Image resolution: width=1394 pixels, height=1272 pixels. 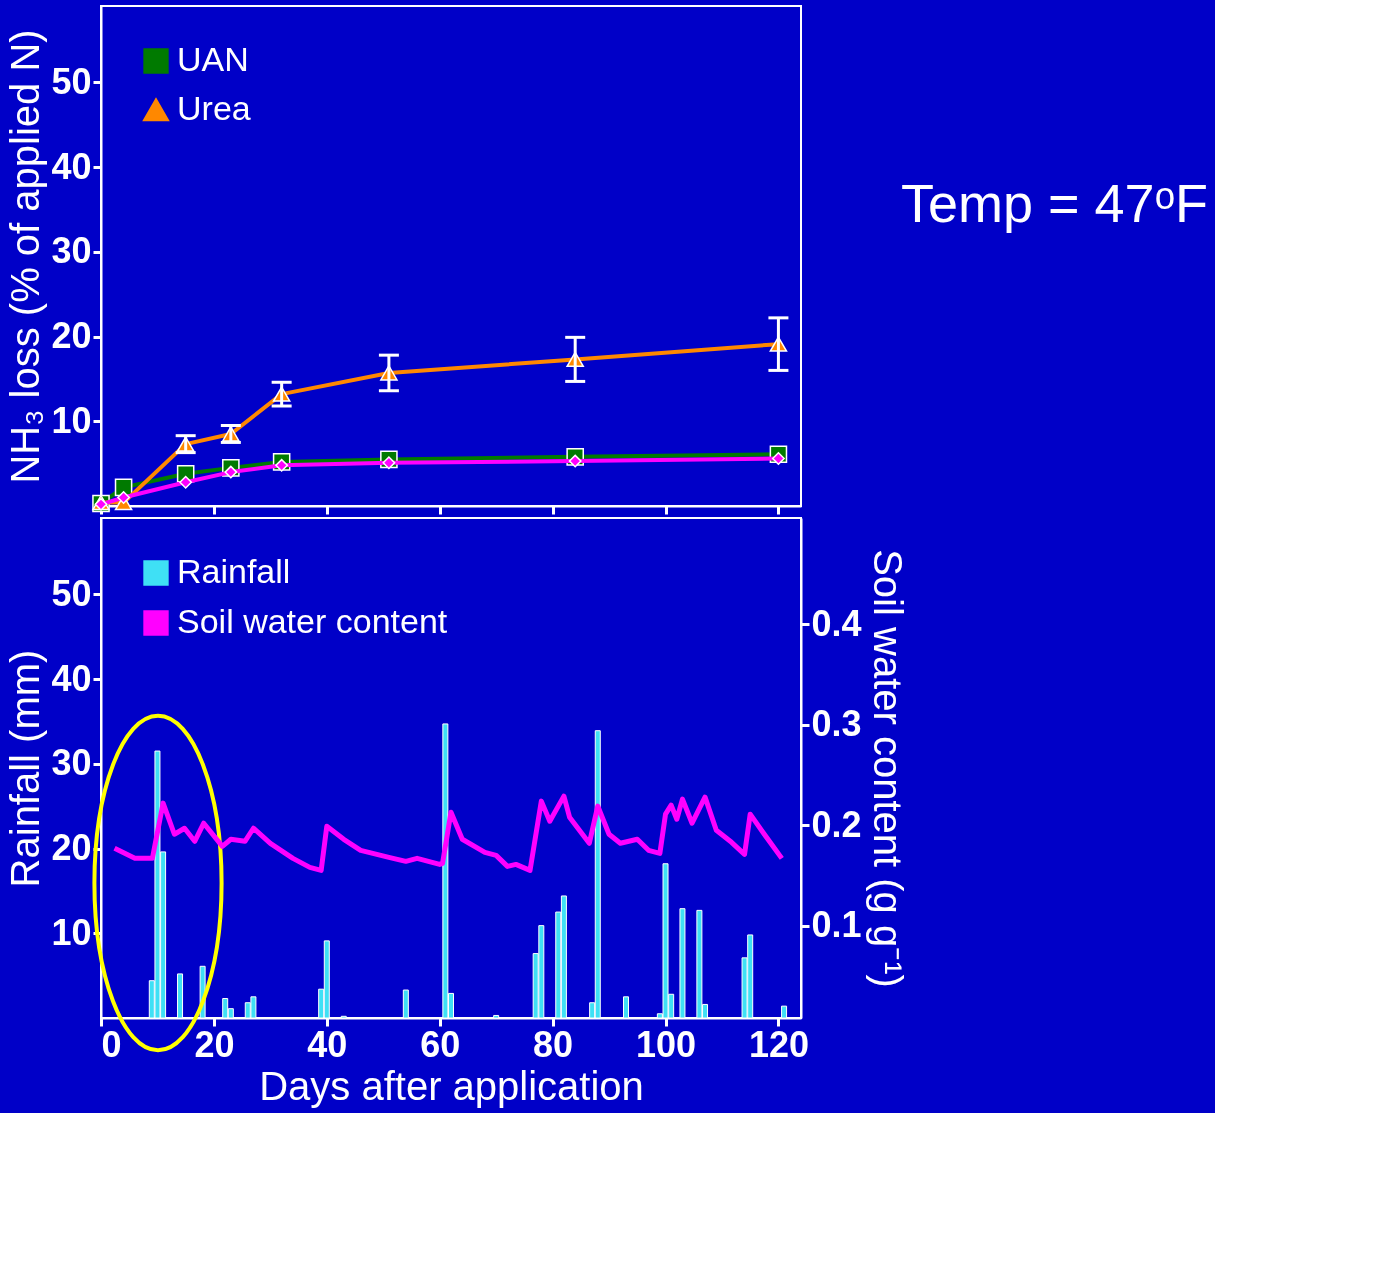 What do you see at coordinates (214, 108) in the screenshot?
I see `legend-label: Urea` at bounding box center [214, 108].